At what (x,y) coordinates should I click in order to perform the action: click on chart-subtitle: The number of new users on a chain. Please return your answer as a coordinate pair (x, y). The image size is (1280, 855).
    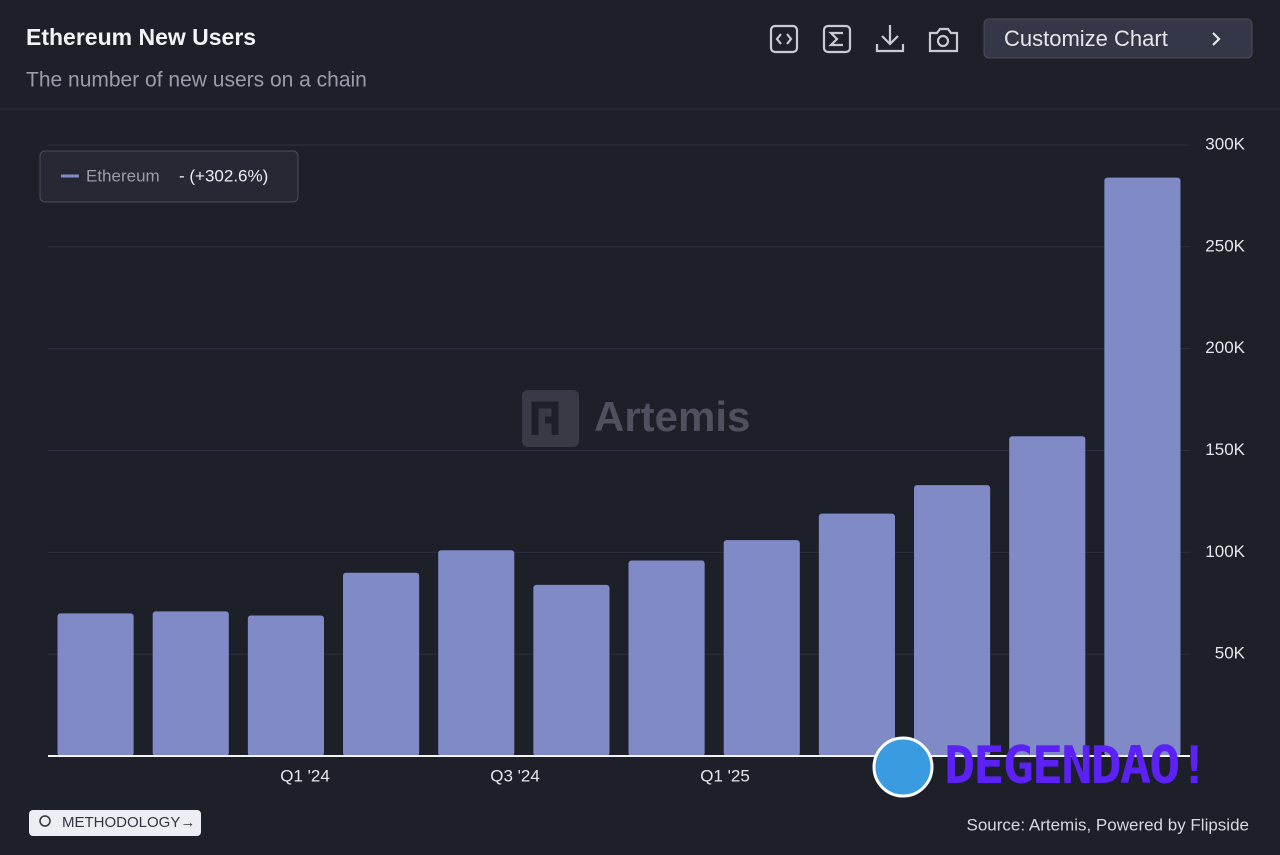
    Looking at the image, I should click on (196, 80).